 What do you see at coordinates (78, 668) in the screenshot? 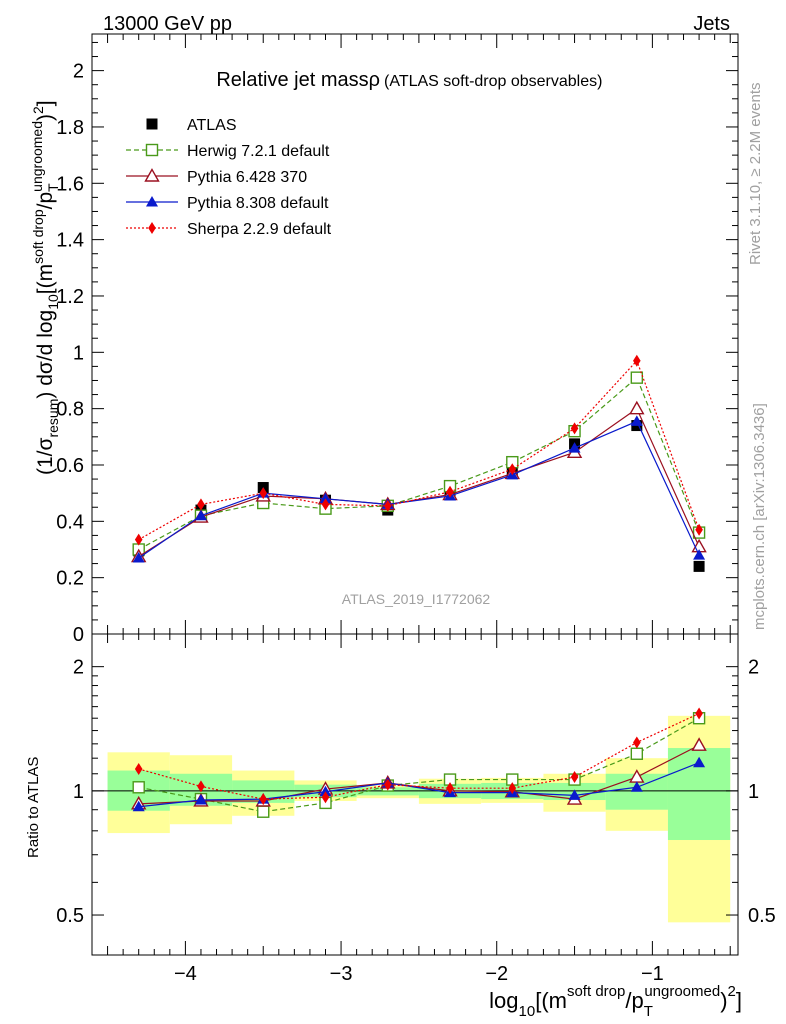
I see `ratio-tick-label-left: 2` at bounding box center [78, 668].